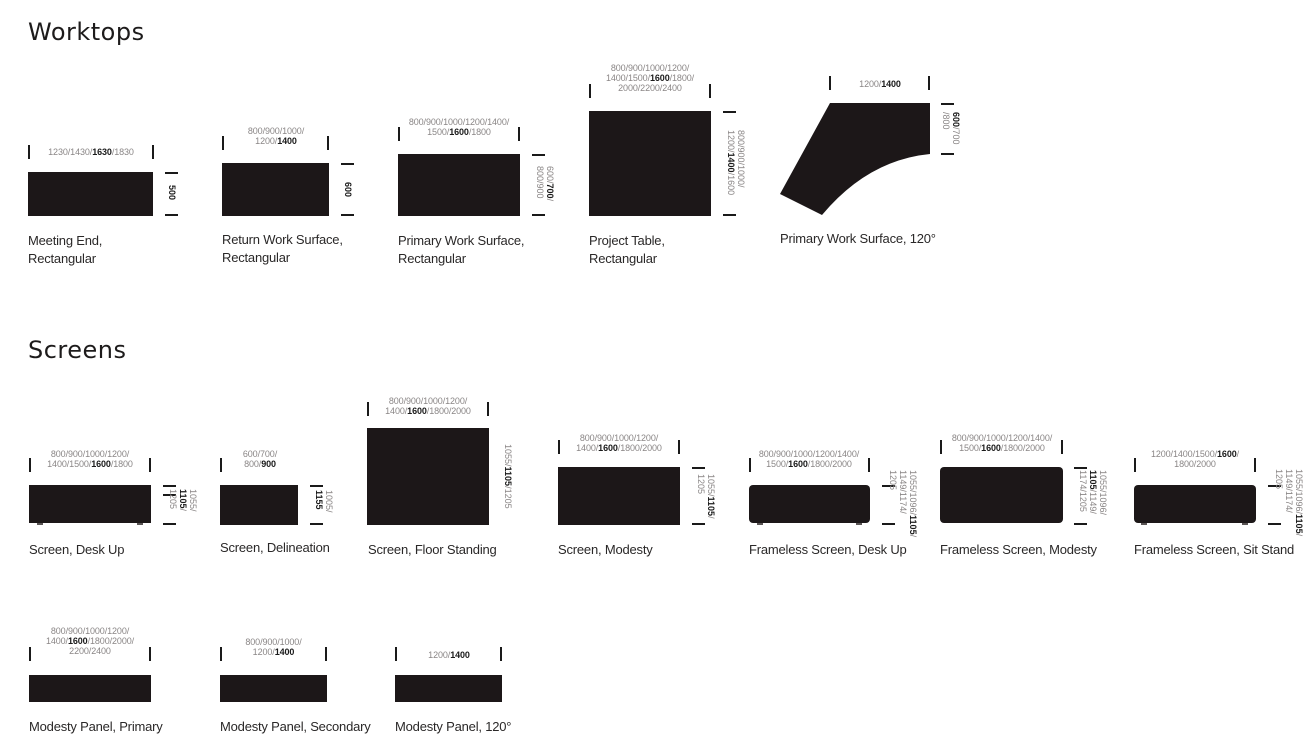  Describe the element at coordinates (508, 476) in the screenshot. I see `height-dimension: 1055/1105/1205` at that location.